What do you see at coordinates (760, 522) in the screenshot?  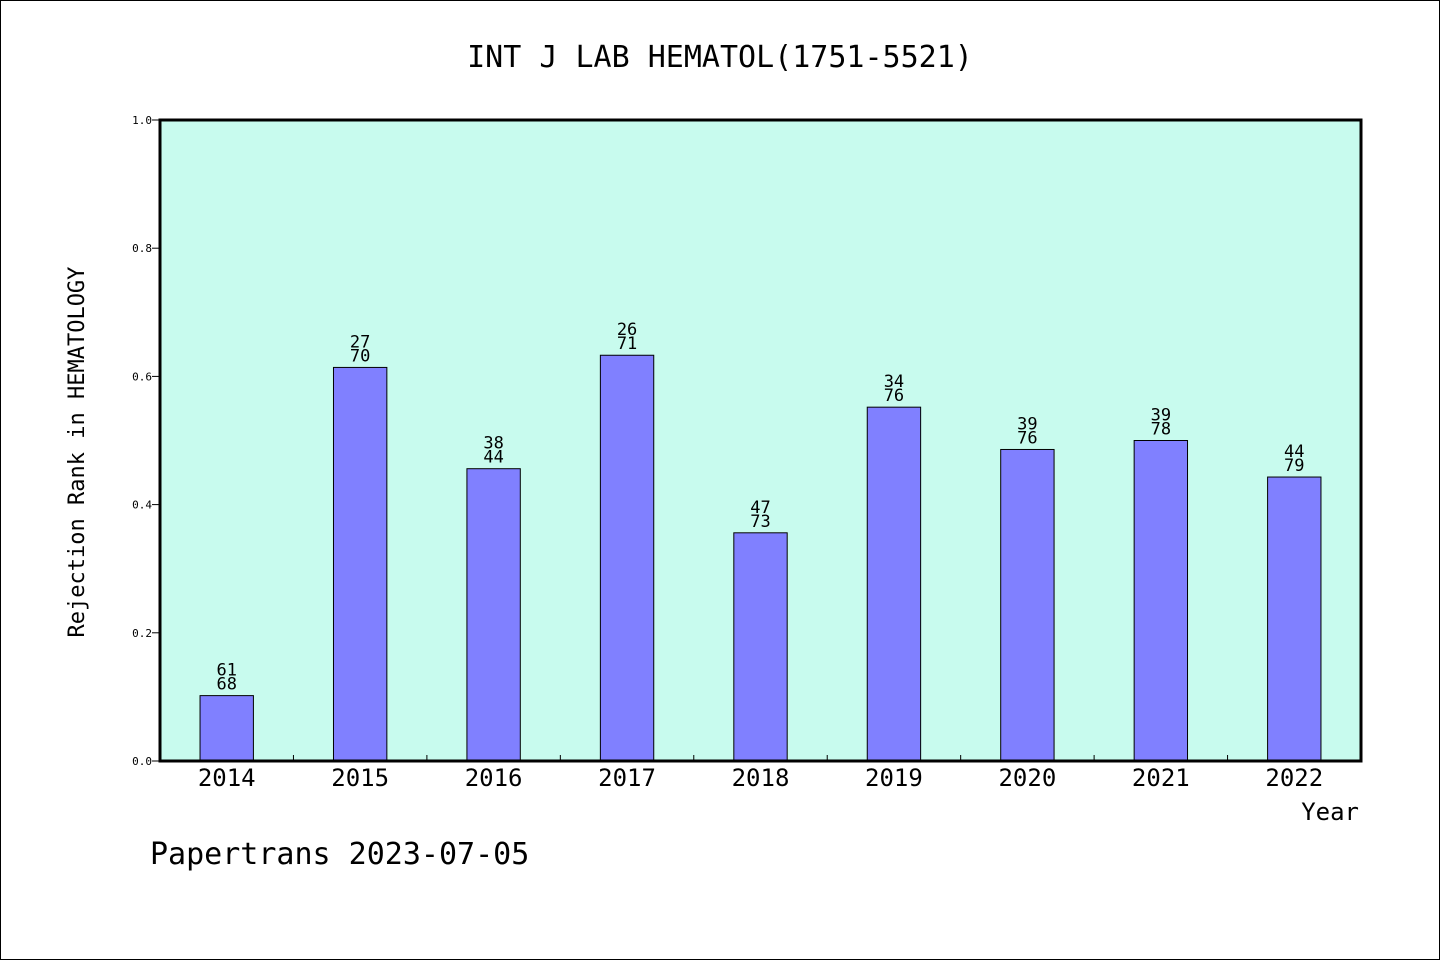 I see `bar-label-bottom: 73` at bounding box center [760, 522].